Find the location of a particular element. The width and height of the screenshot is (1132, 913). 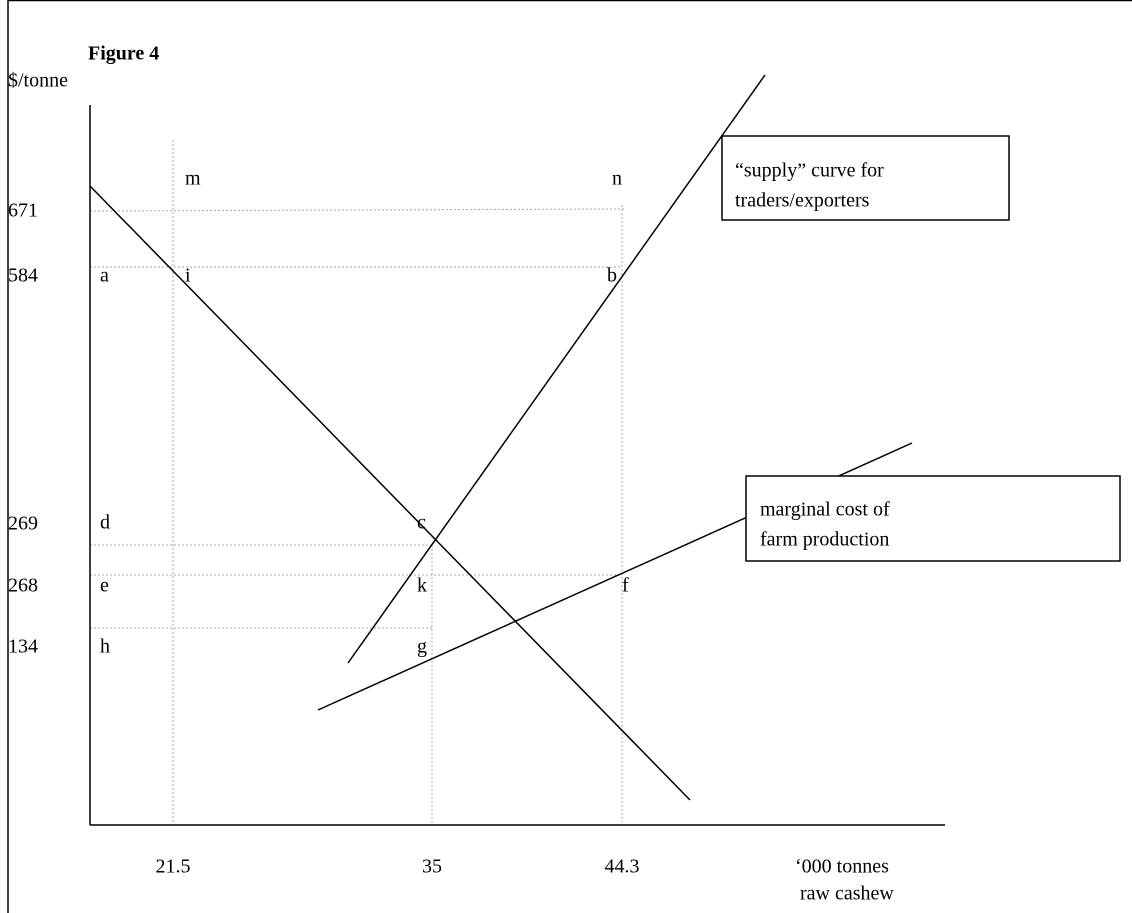

x-label: 44.3 is located at coordinates (622, 867).